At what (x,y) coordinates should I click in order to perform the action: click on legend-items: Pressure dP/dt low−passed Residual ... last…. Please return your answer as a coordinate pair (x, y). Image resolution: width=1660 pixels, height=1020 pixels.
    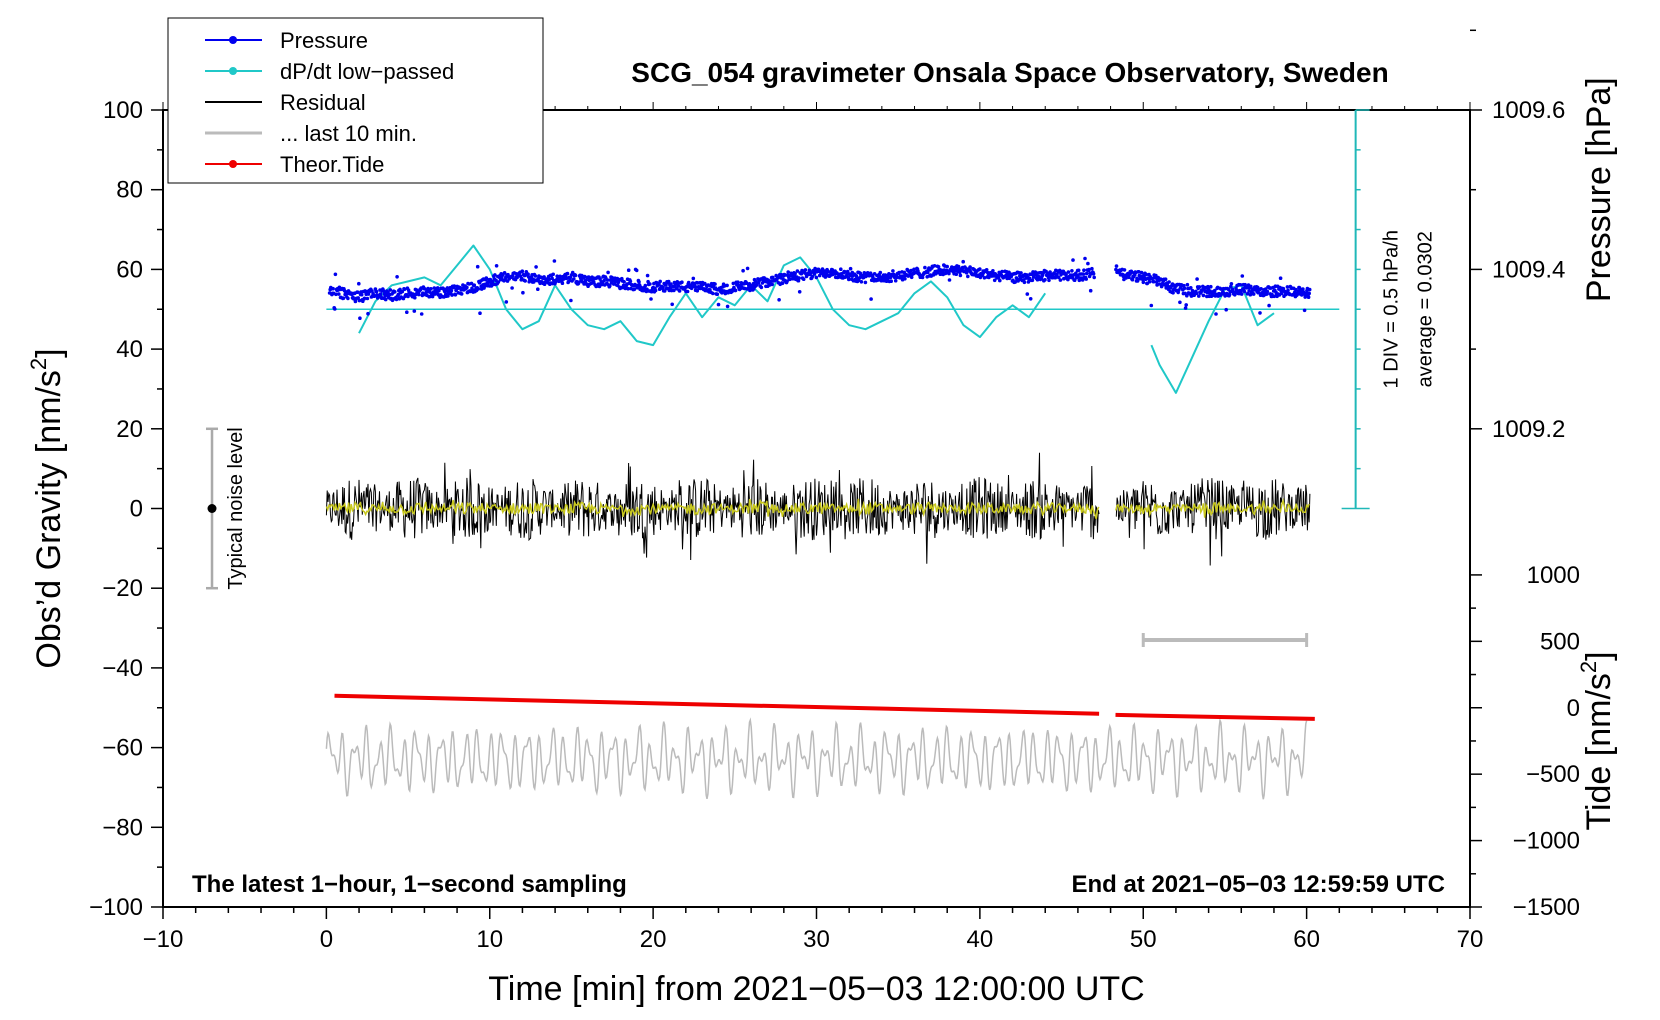
    Looking at the image, I should click on (329, 102).